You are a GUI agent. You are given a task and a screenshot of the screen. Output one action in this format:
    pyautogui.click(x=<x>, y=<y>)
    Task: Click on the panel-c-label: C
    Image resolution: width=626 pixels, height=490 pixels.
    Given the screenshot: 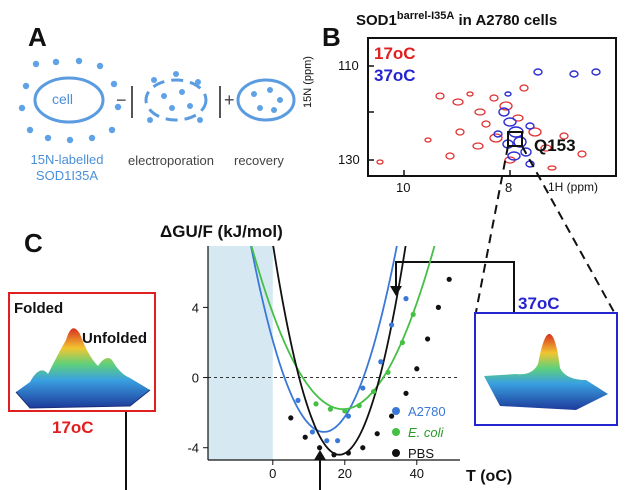 What is the action you would take?
    pyautogui.click(x=33, y=243)
    